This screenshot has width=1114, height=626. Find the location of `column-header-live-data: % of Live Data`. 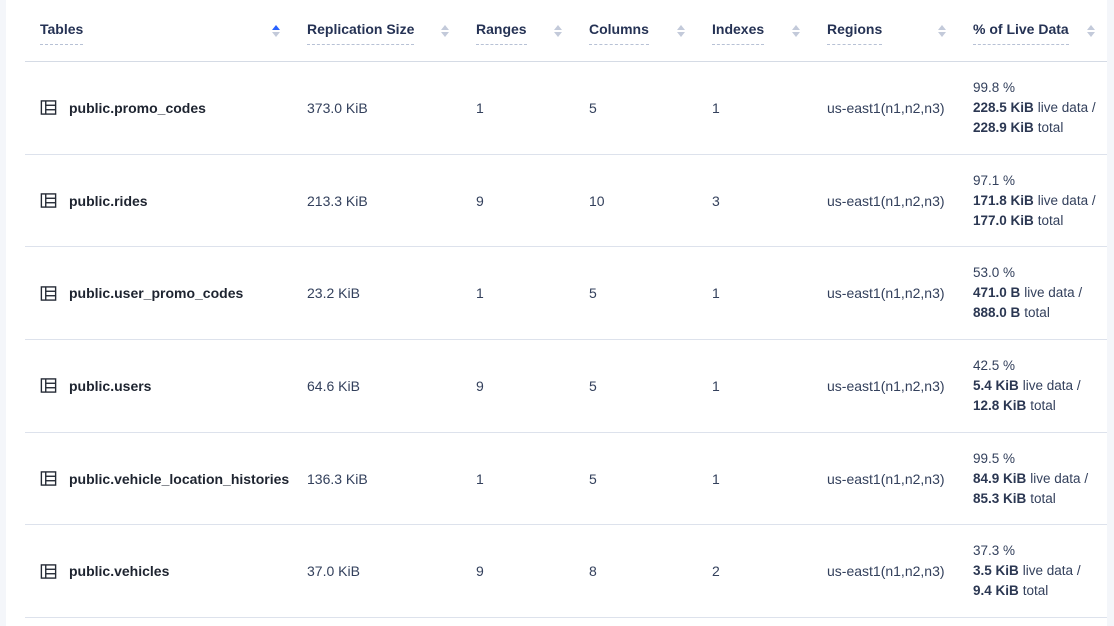

column-header-live-data: % of Live Data is located at coordinates (1032, 30).